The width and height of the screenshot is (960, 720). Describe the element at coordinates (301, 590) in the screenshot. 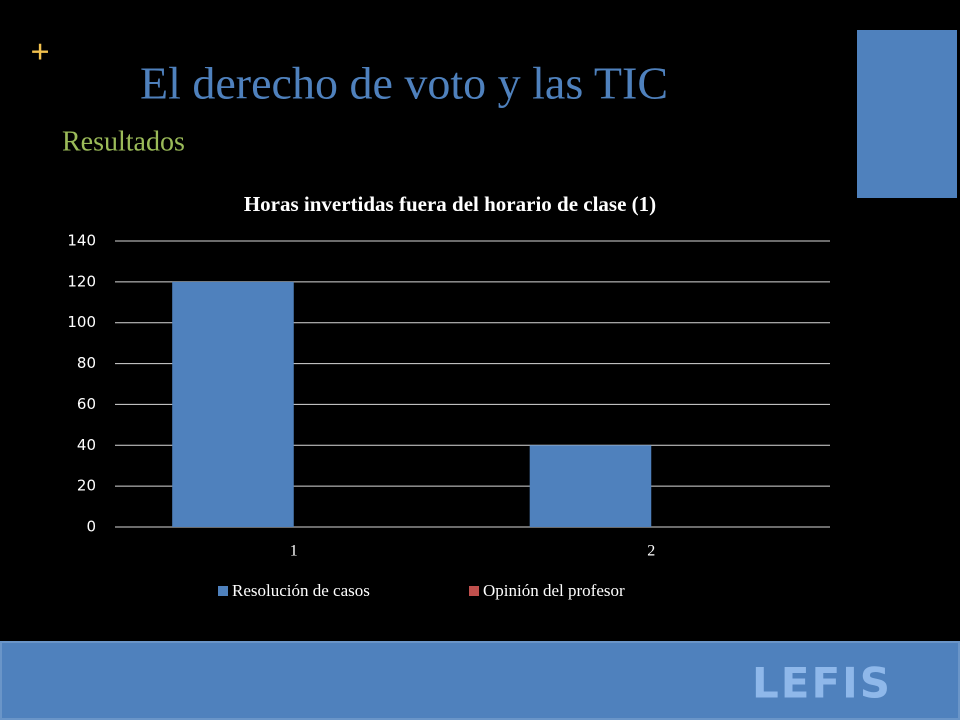

I see `legend-label: Resolución de casos` at that location.